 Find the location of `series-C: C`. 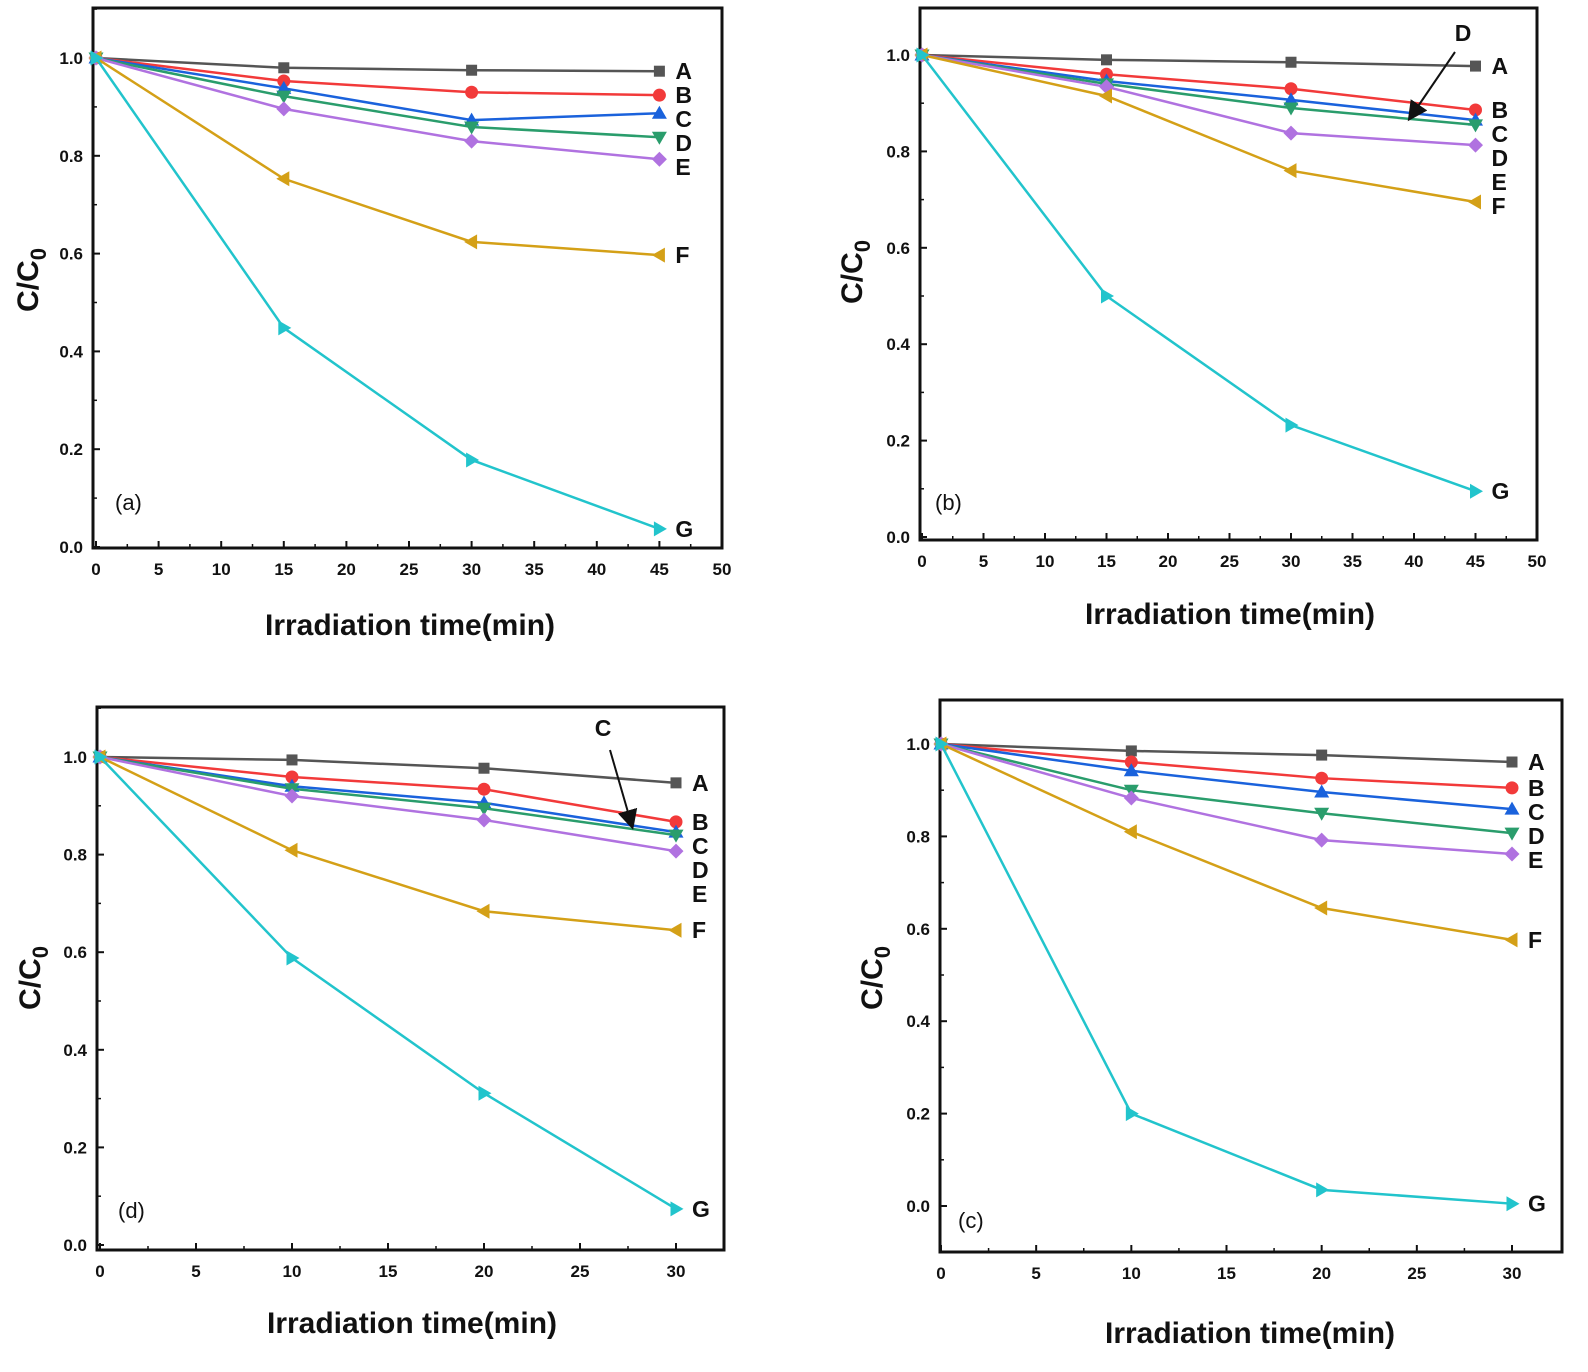

series-C: C is located at coordinates (1239, 780).